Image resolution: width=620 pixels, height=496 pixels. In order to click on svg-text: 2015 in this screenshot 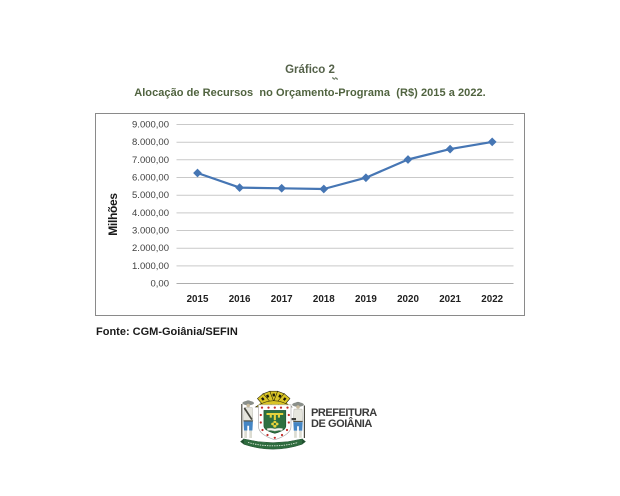, I will do `click(198, 299)`.